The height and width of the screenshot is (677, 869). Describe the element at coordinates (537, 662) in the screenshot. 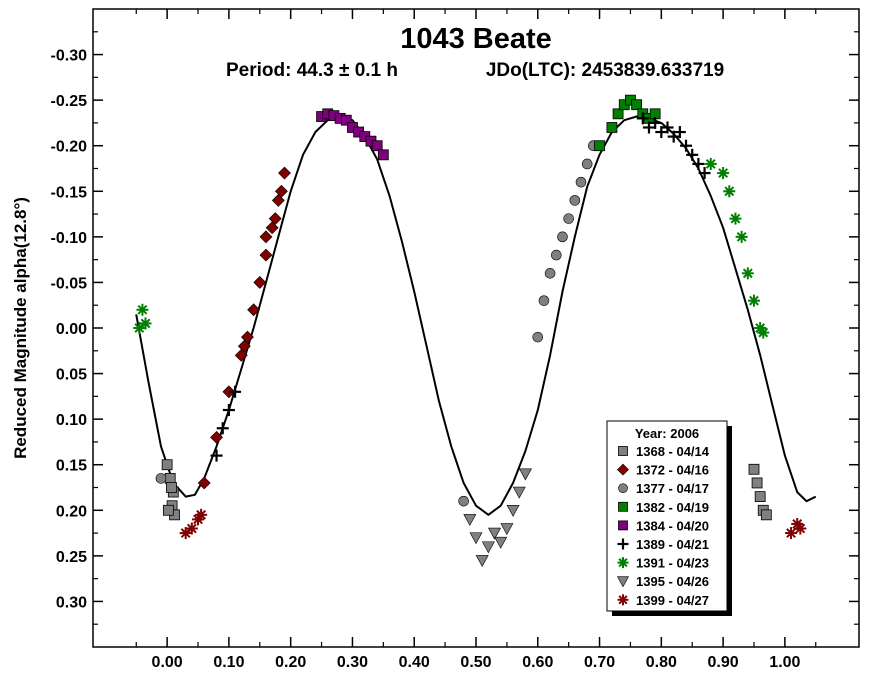

I see `x-tick-label: 0.60` at that location.